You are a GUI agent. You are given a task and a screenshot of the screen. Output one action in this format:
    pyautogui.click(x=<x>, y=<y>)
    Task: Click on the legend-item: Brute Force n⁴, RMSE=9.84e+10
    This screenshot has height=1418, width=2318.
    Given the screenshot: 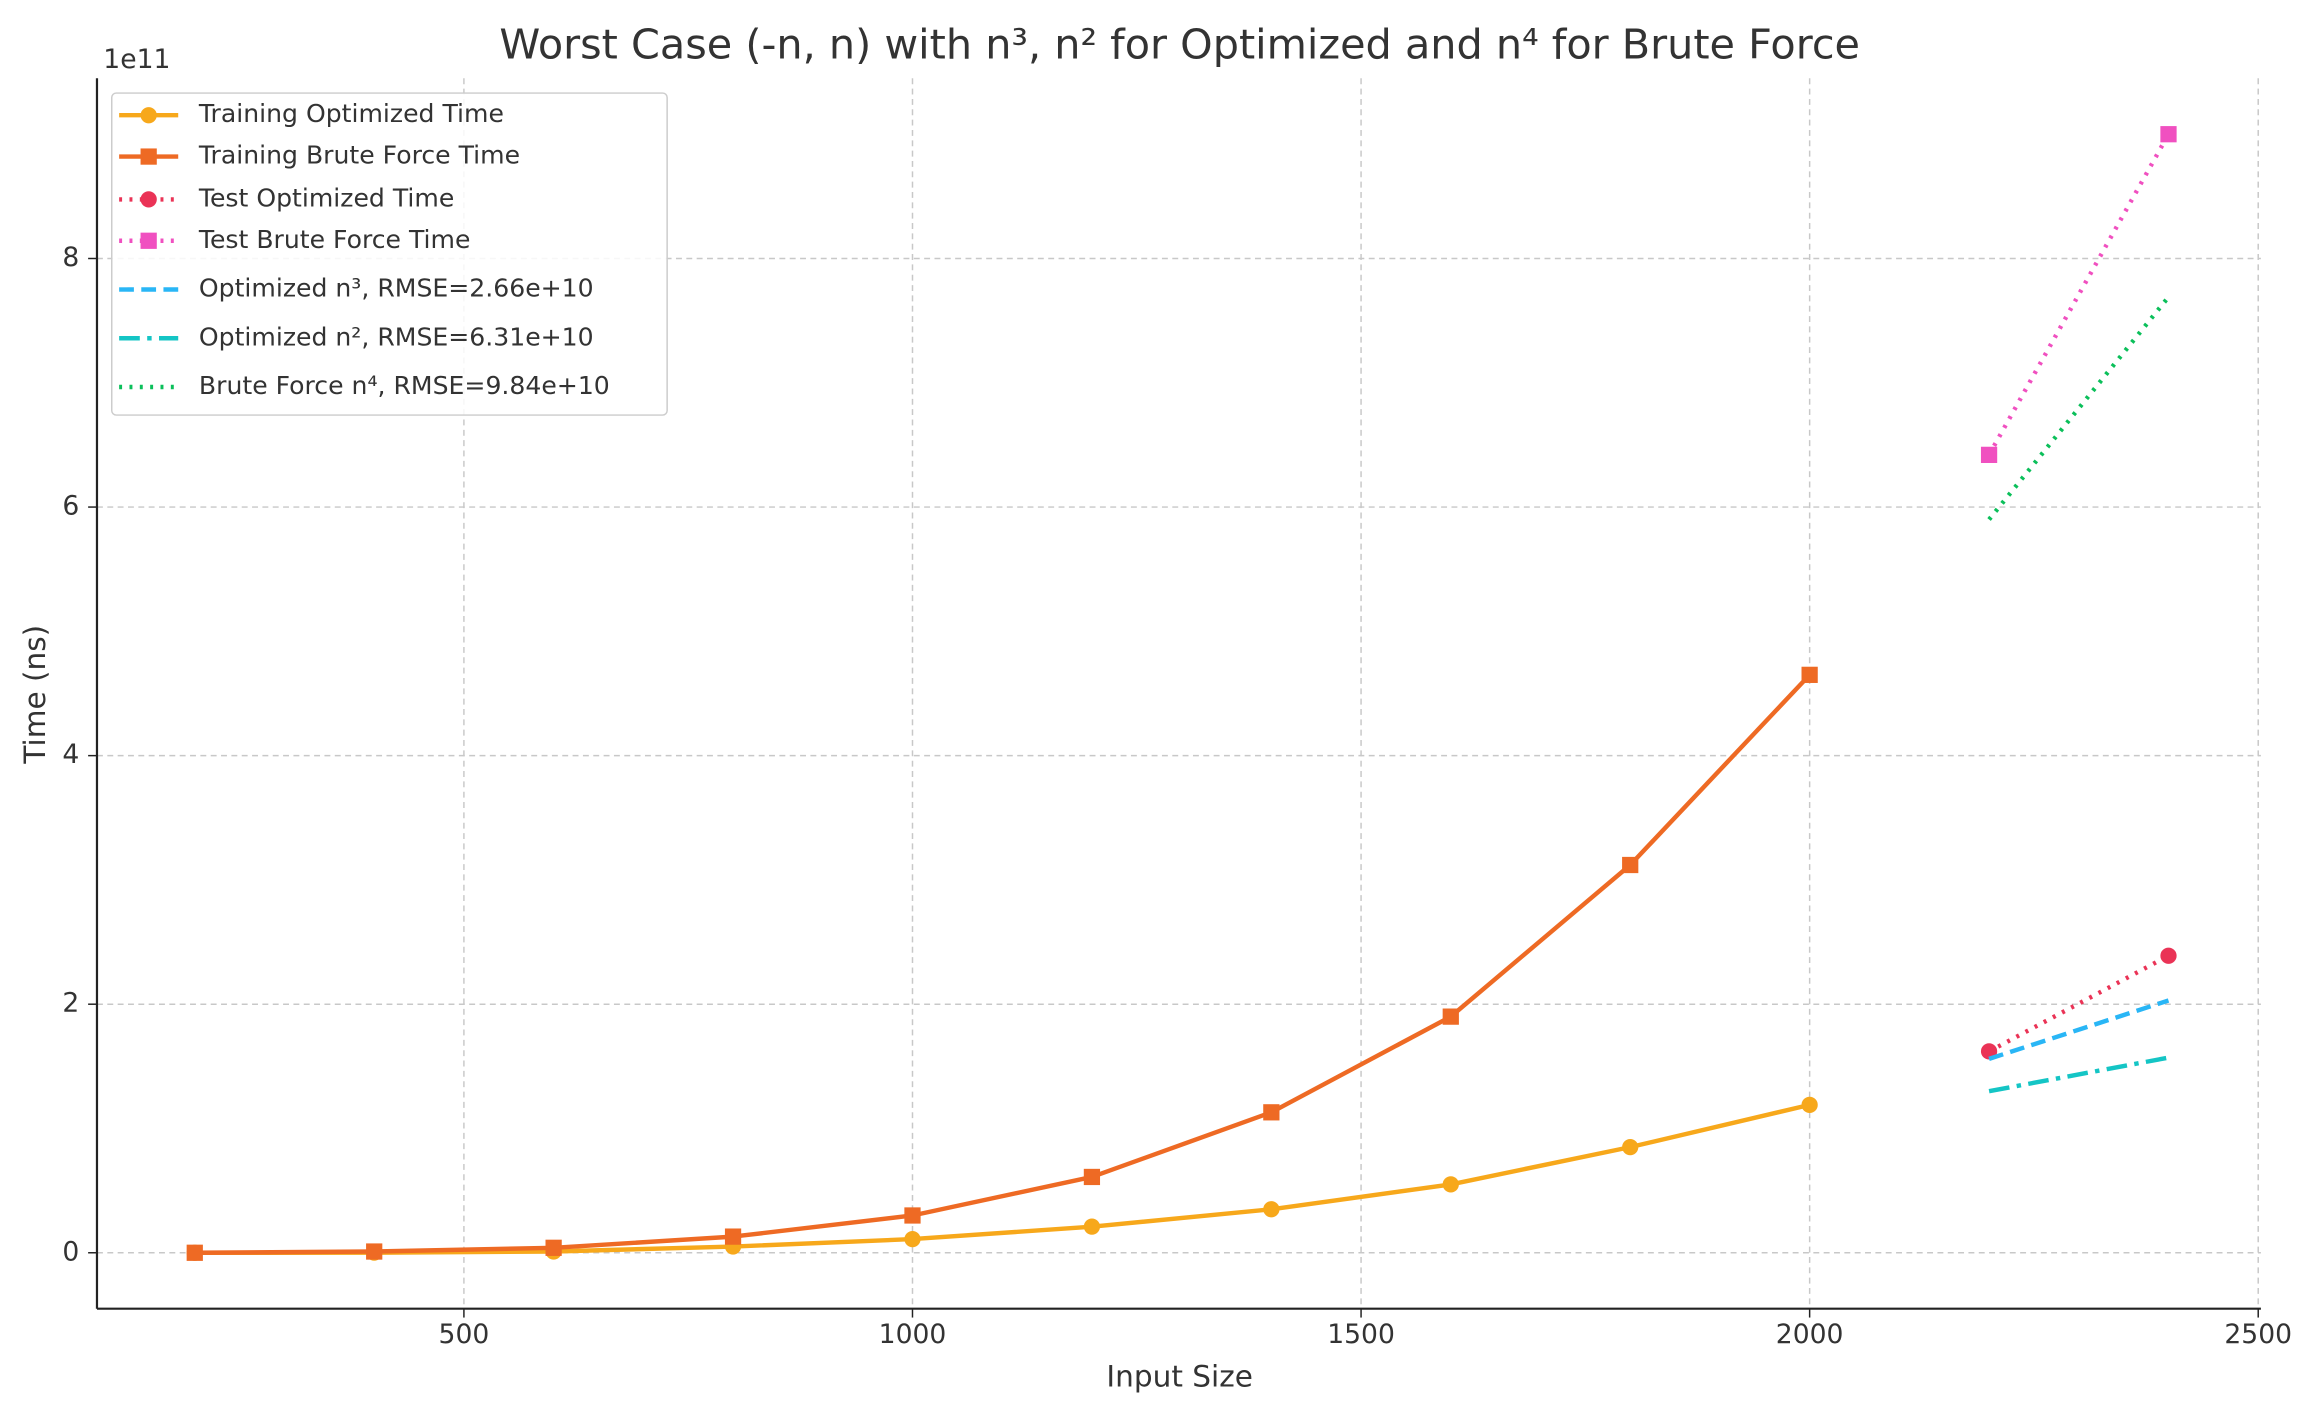 What is the action you would take?
    pyautogui.click(x=364, y=385)
    